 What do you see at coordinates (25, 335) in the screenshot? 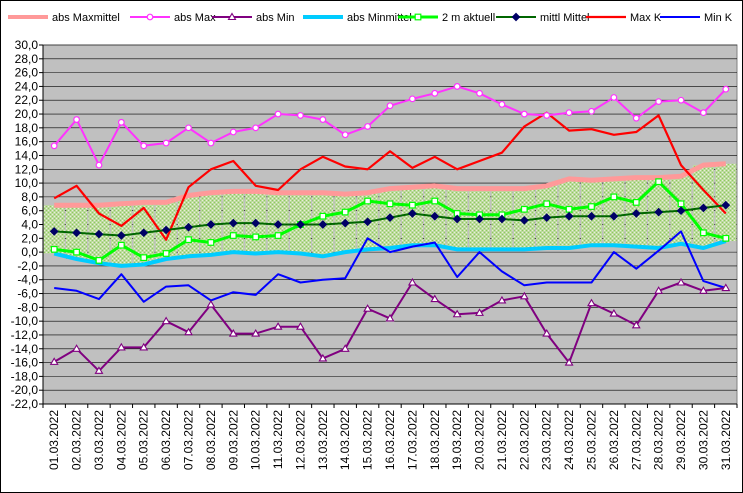
I see `y-tick-label: -12,0` at bounding box center [25, 335].